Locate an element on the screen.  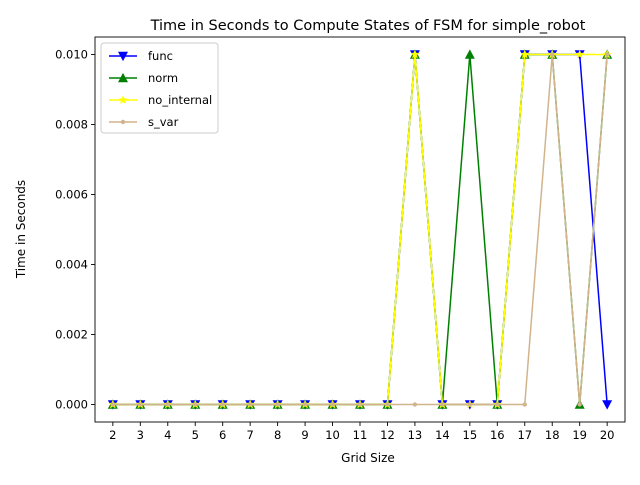
legend: func norm no_internal s_var is located at coordinates (159, 88).